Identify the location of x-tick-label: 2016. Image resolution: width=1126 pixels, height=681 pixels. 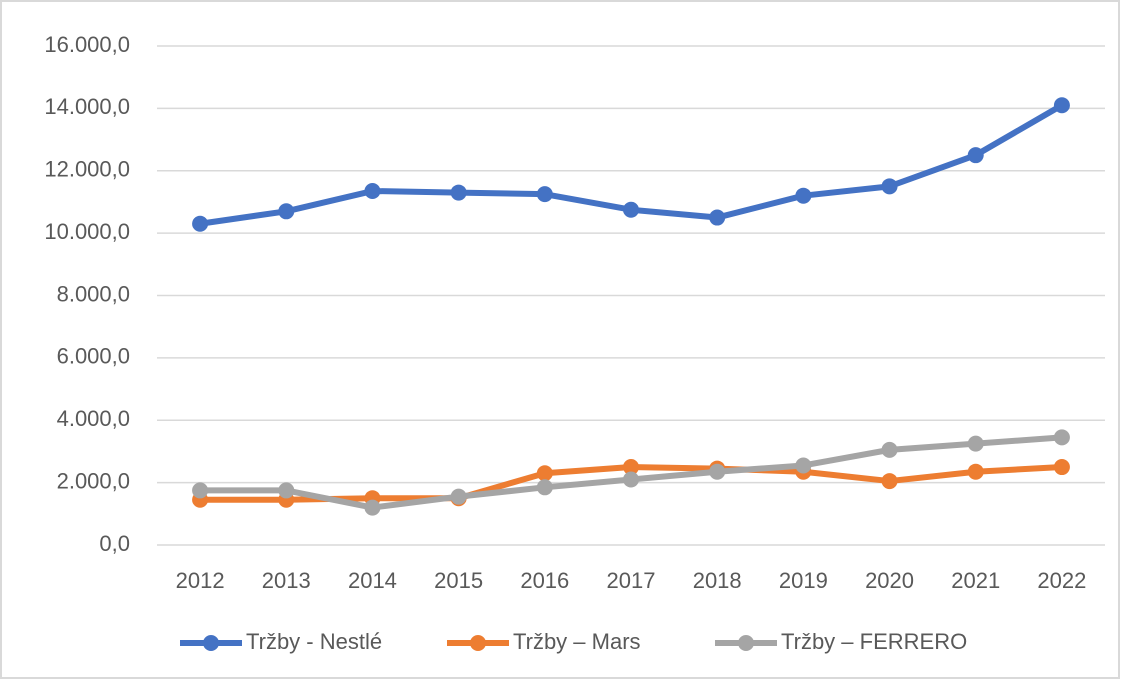
(544, 580).